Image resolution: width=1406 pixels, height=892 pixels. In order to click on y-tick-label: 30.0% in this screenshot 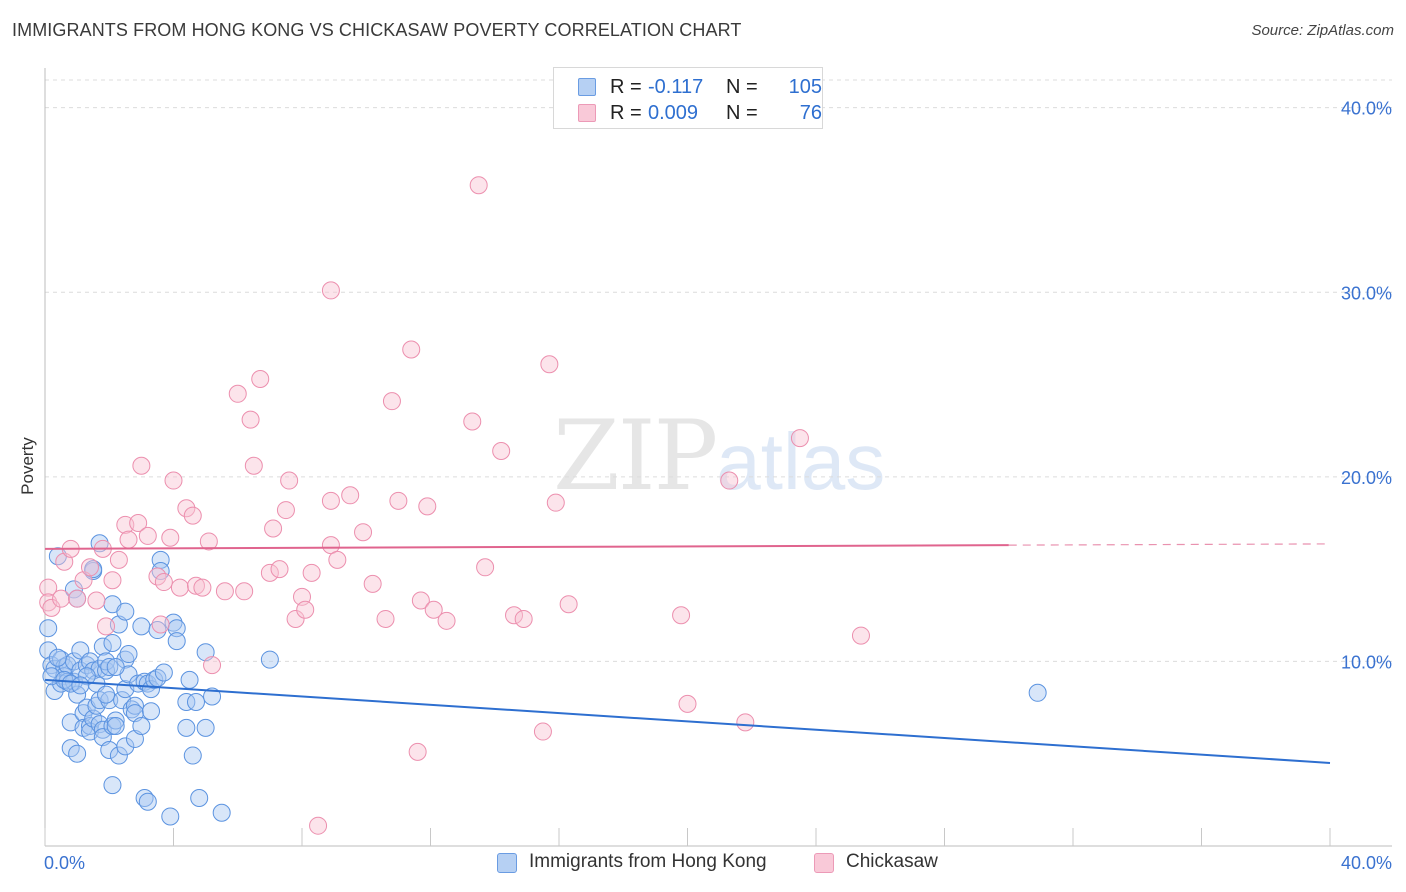, I will do `click(1366, 293)`.